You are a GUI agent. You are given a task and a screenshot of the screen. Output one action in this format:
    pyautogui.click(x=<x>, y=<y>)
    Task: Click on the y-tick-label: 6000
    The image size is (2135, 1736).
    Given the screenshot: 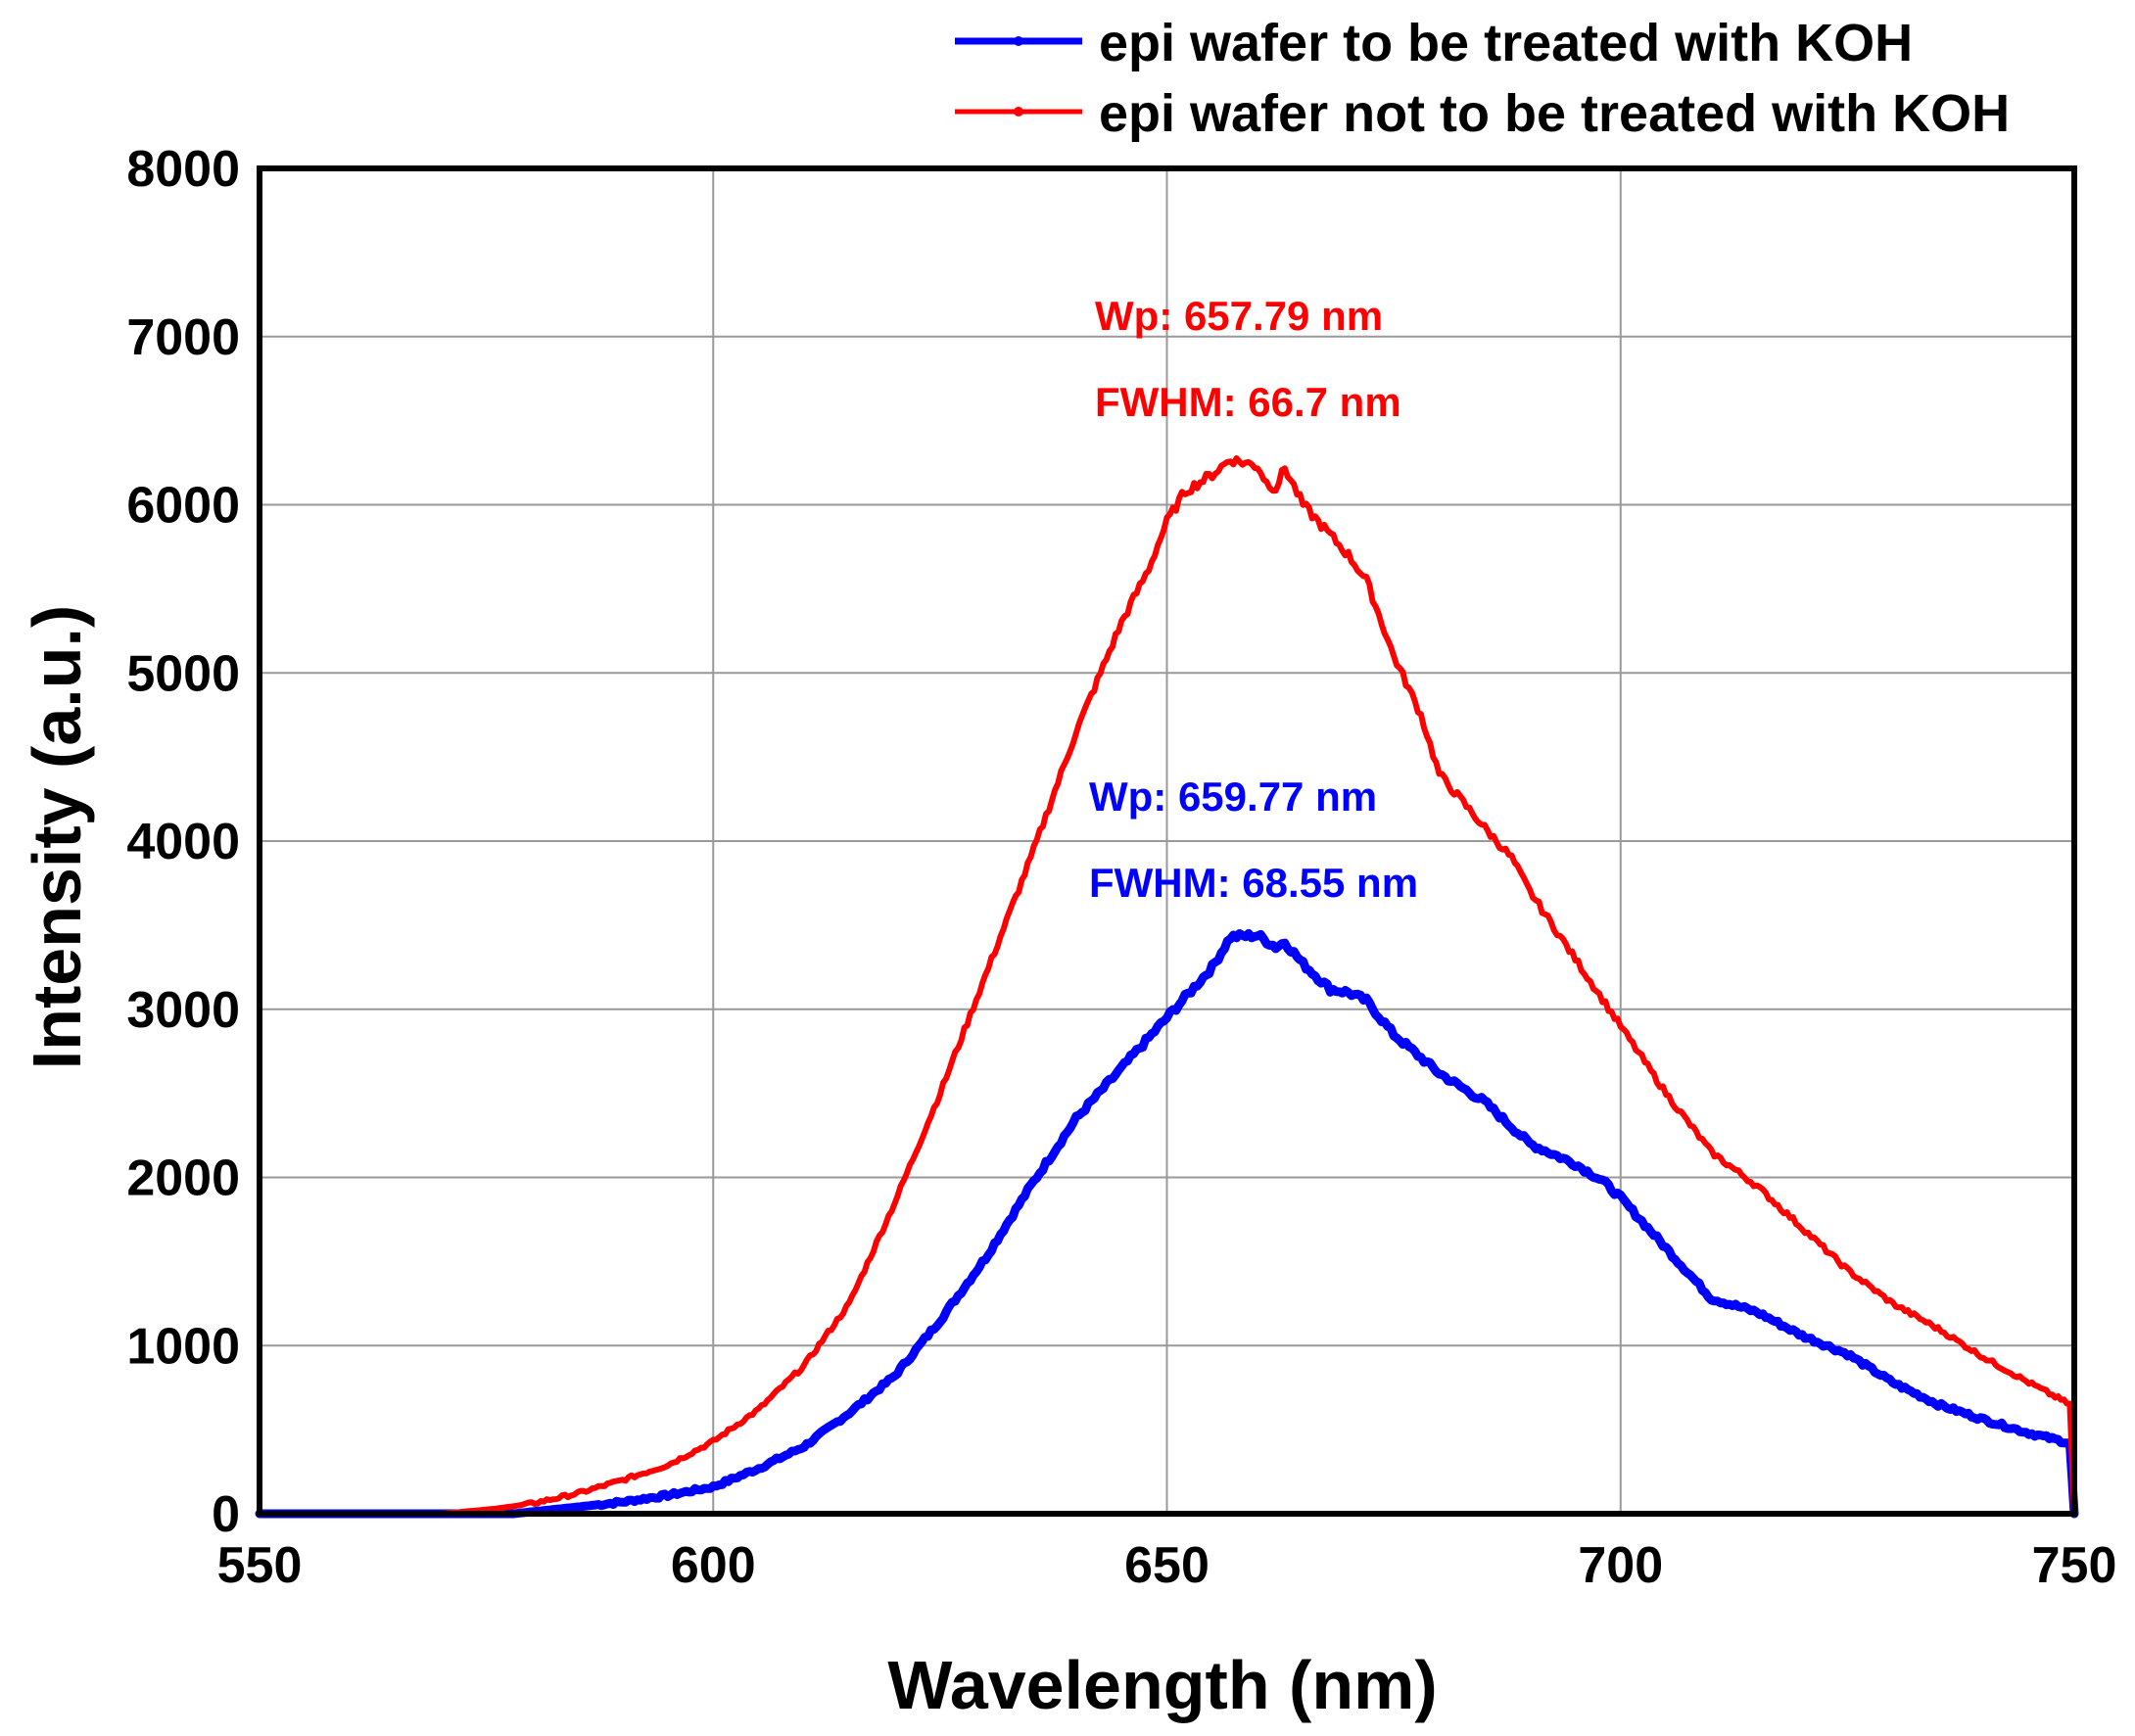 What is the action you would take?
    pyautogui.click(x=183, y=507)
    